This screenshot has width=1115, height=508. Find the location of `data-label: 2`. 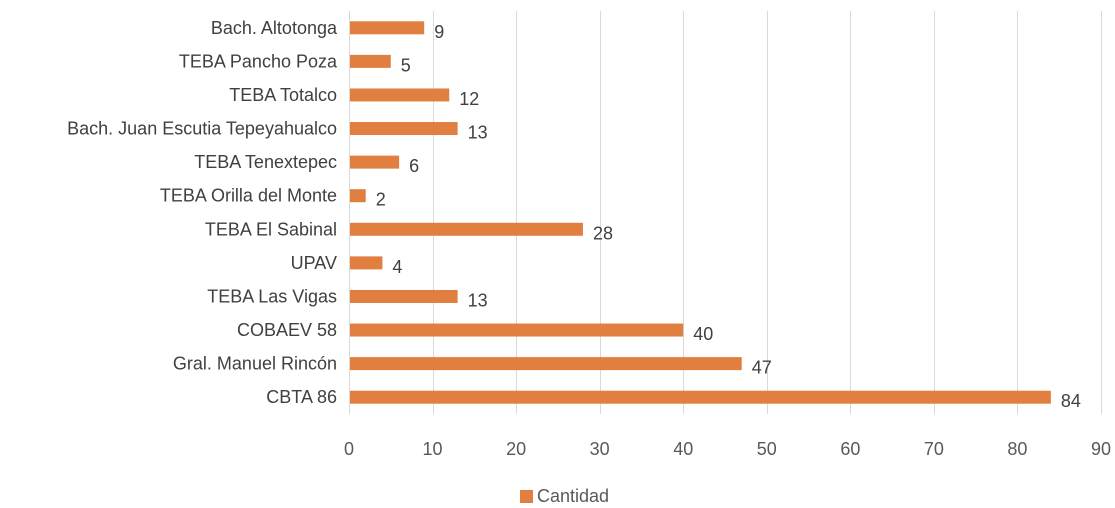

data-label: 2 is located at coordinates (381, 200).